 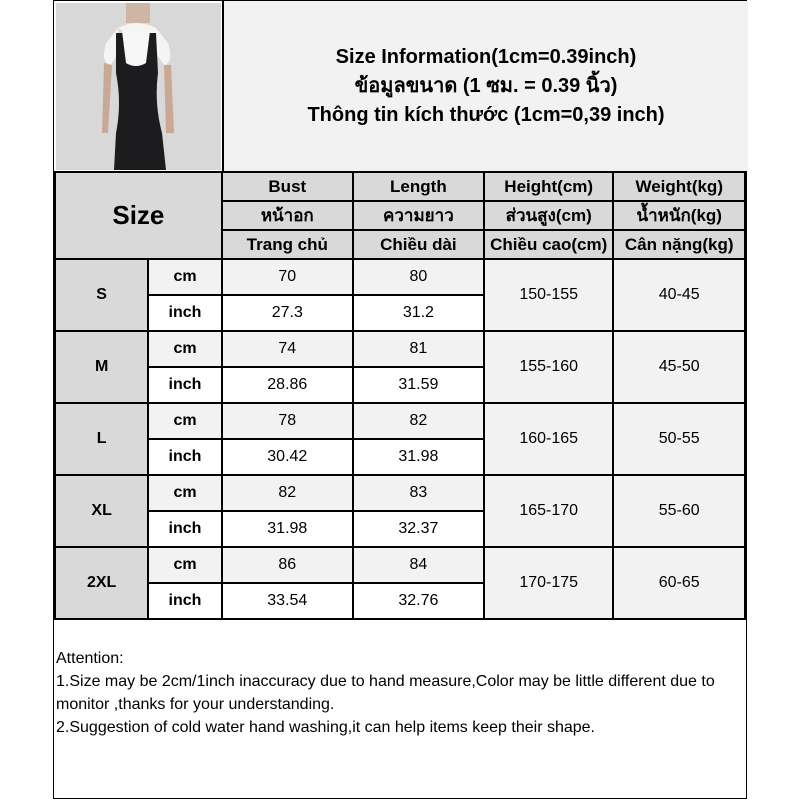 What do you see at coordinates (287, 421) in the screenshot?
I see `bust-cm: 78` at bounding box center [287, 421].